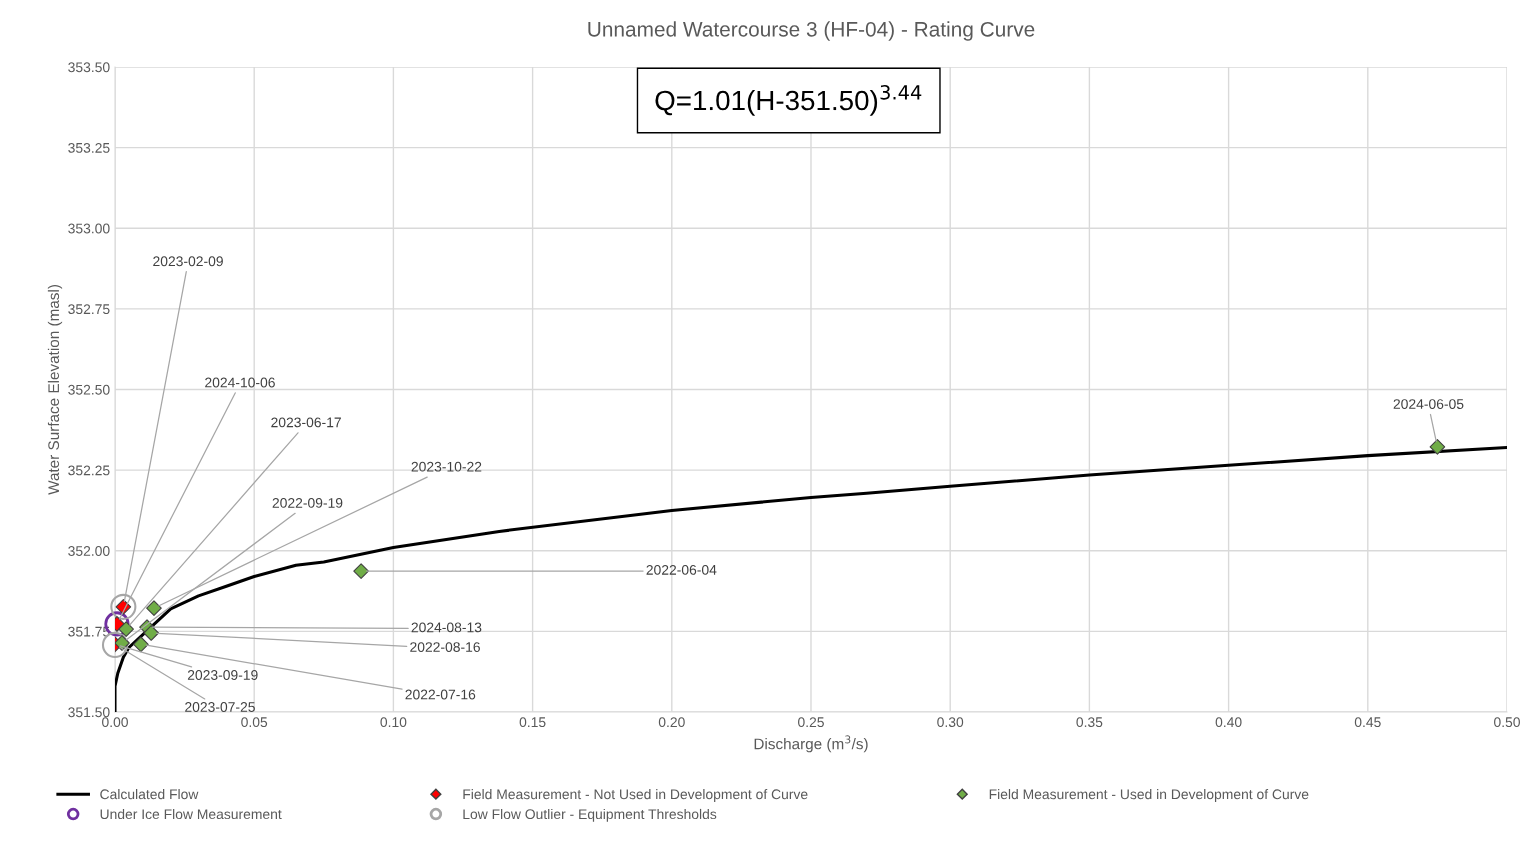  What do you see at coordinates (89, 551) in the screenshot?
I see `y-tick-label: 352.00` at bounding box center [89, 551].